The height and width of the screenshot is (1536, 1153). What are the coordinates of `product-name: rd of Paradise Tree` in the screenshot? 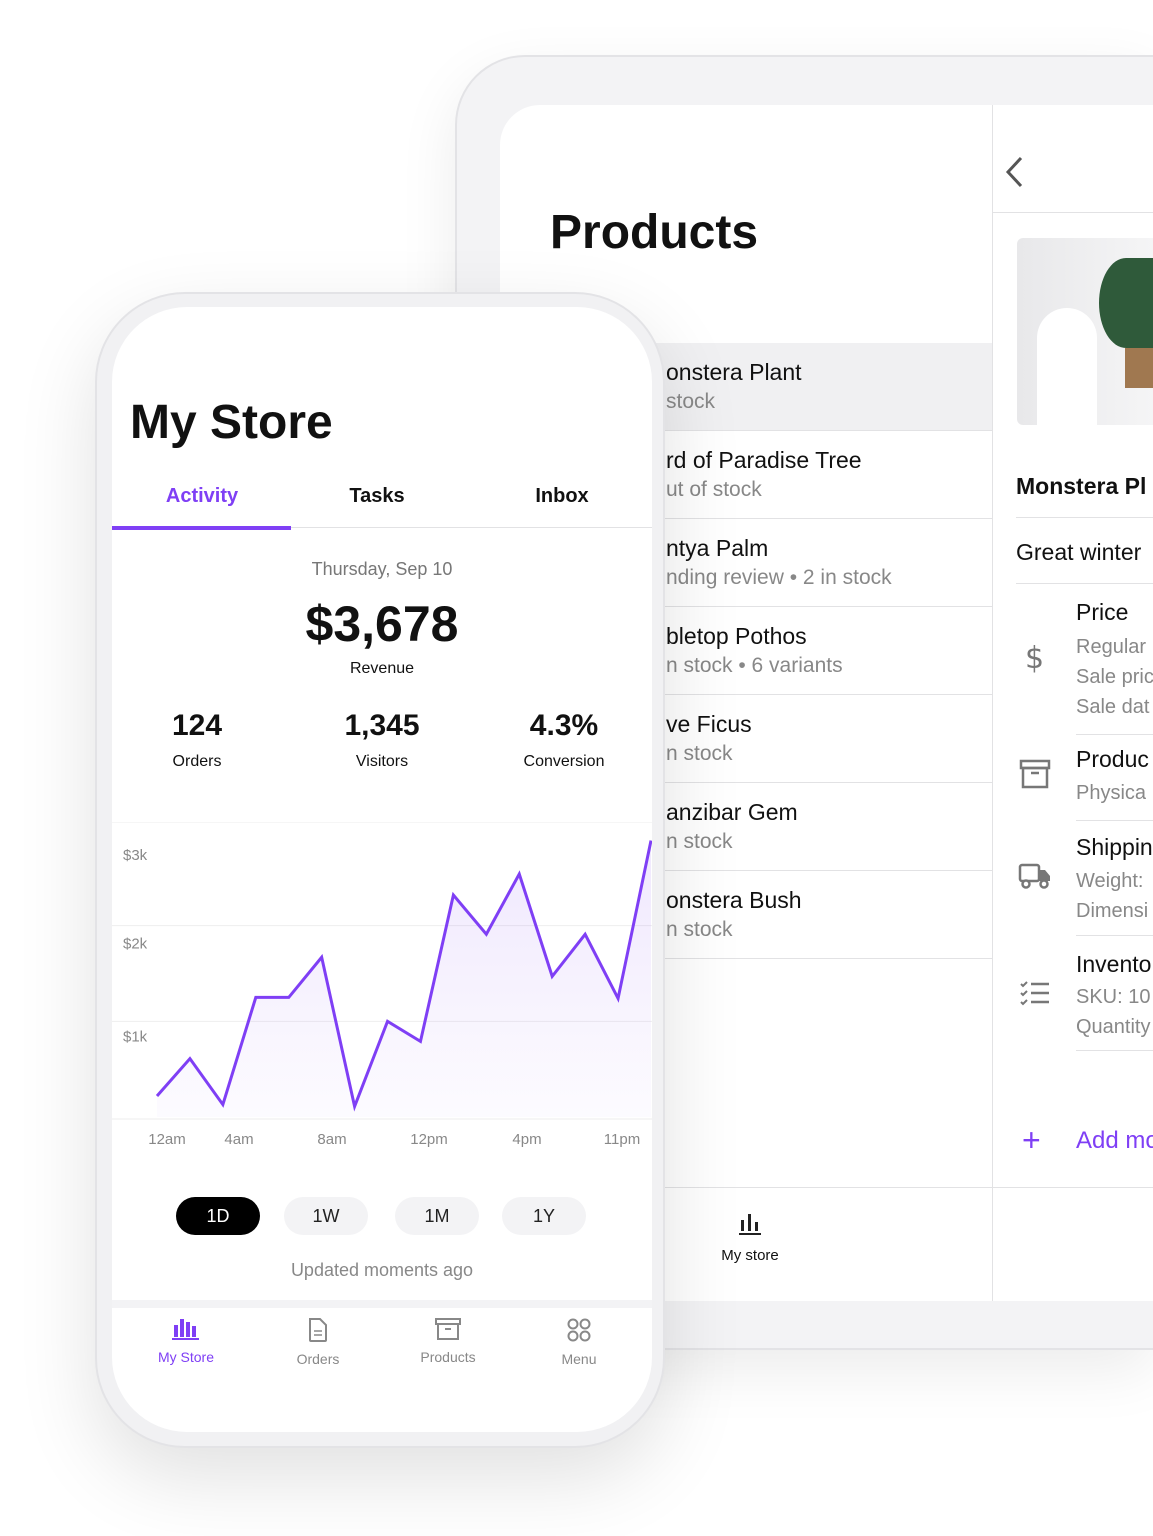 It's located at (764, 460).